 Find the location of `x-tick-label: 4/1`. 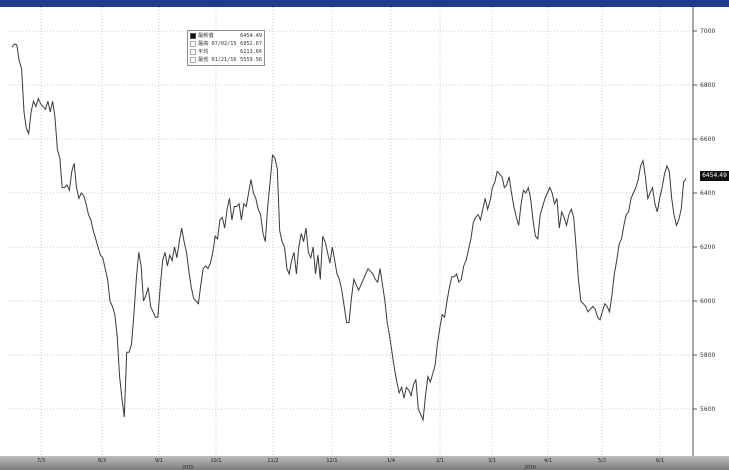

x-tick-label: 4/1 is located at coordinates (548, 461).